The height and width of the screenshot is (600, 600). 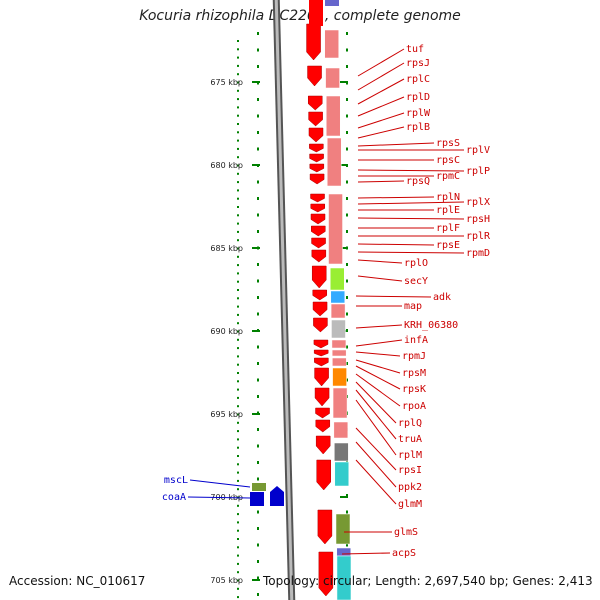 What do you see at coordinates (174, 497) in the screenshot?
I see `gene-label: coaA` at bounding box center [174, 497].